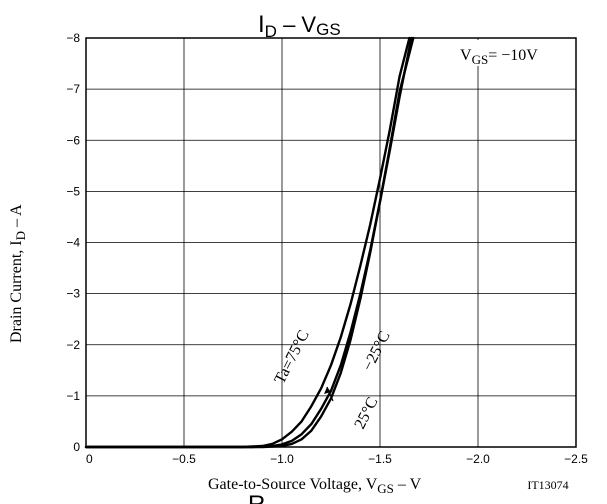 Image resolution: width=607 pixels, height=504 pixels. What do you see at coordinates (376, 351) in the screenshot?
I see `annotation-minus-25c: −25°C` at bounding box center [376, 351].